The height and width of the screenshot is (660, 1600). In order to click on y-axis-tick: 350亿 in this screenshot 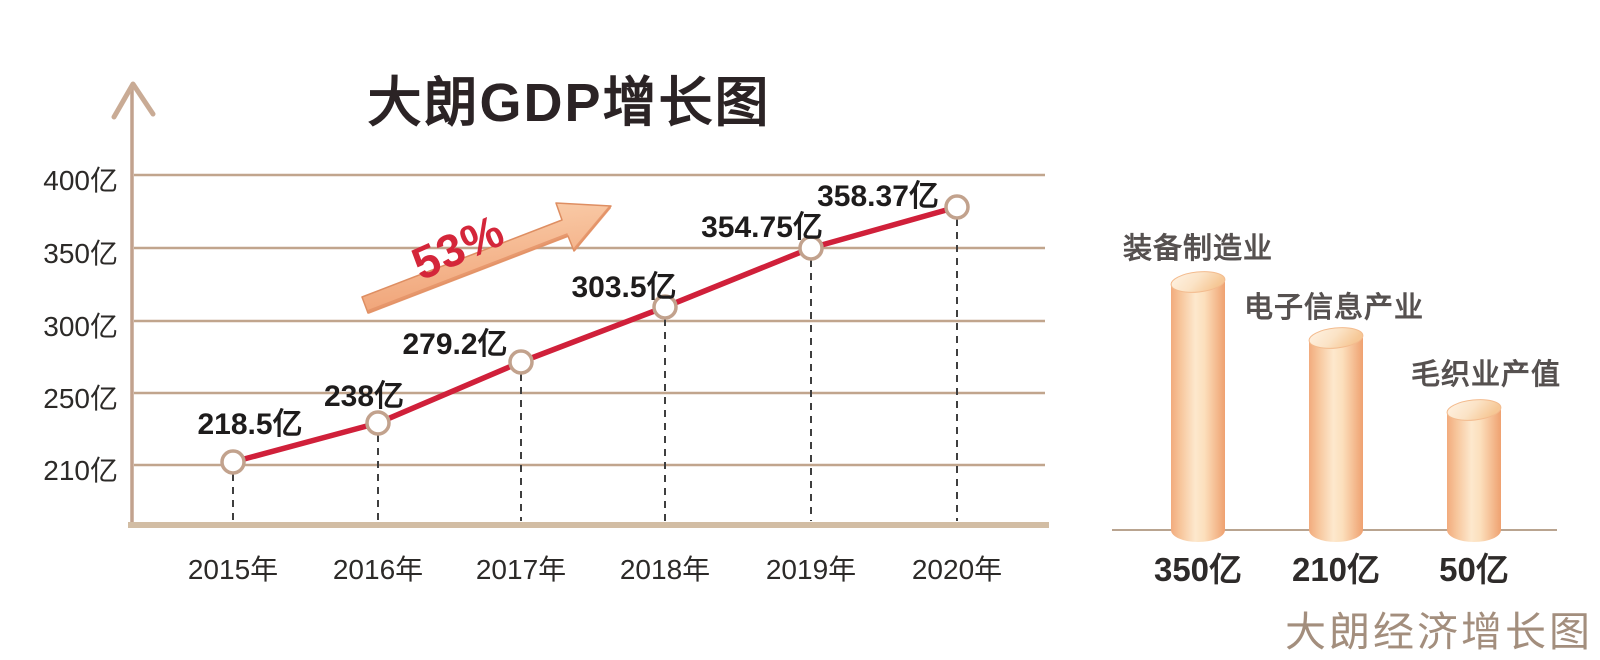, I will do `click(80, 253)`.